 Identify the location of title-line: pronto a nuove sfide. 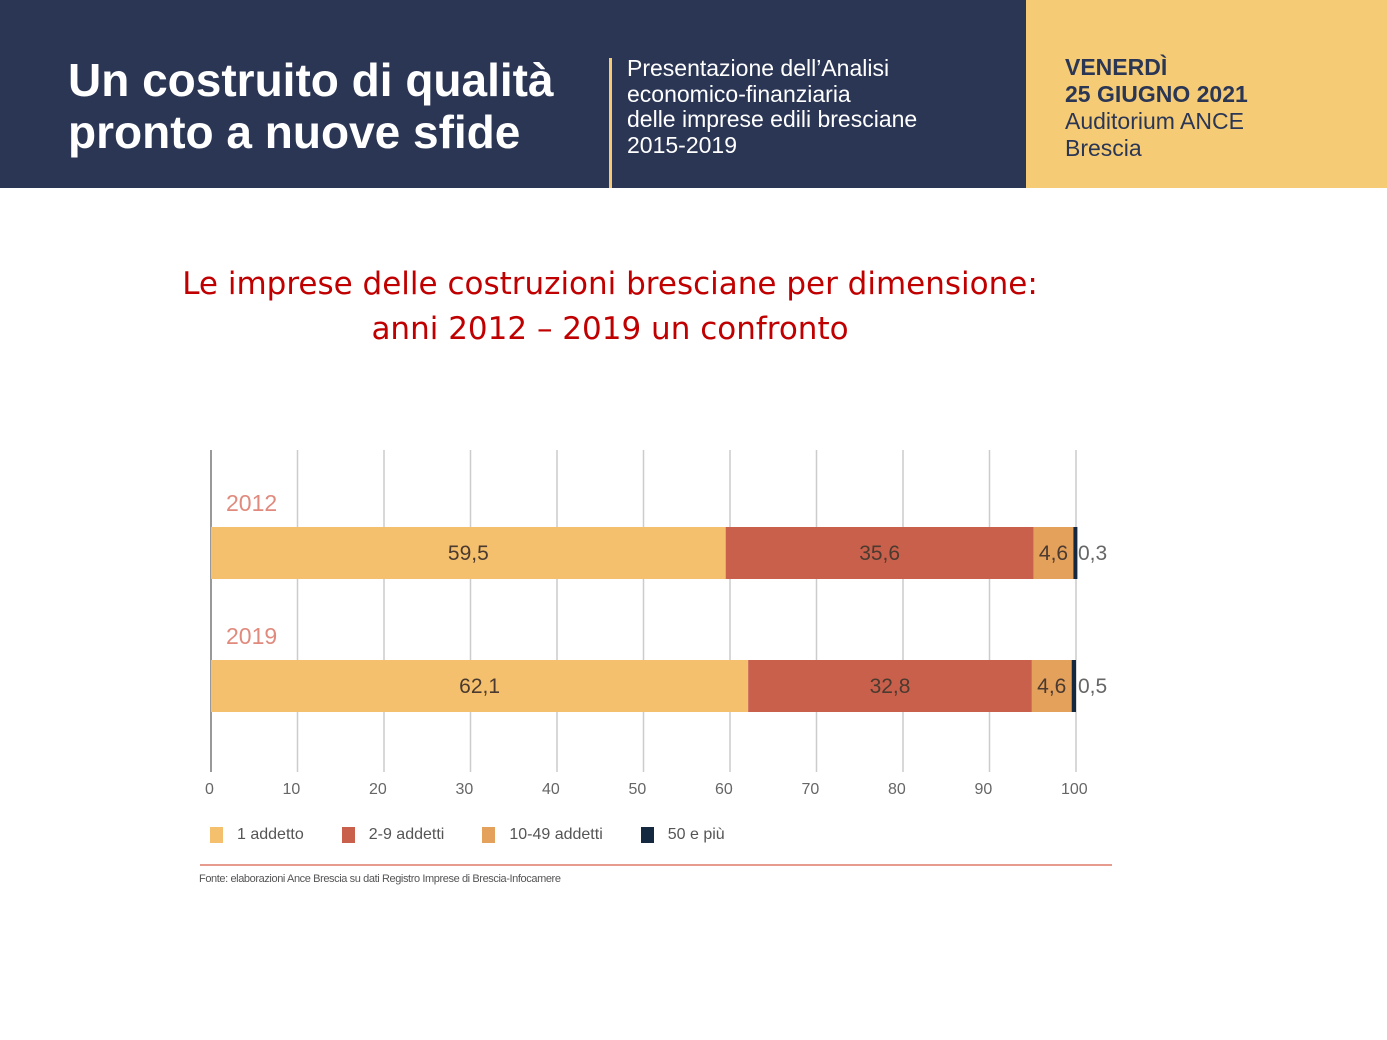
(294, 132).